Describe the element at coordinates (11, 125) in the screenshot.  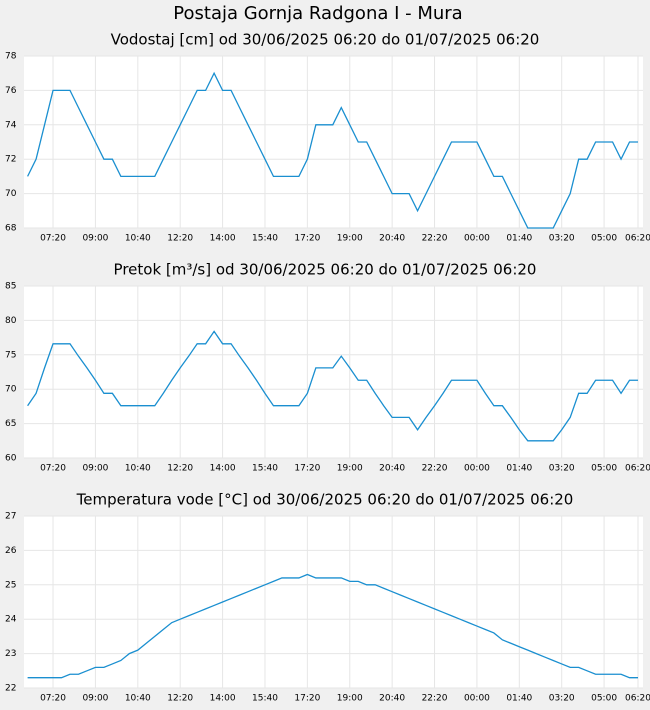
I see `y-tick-label: 74` at that location.